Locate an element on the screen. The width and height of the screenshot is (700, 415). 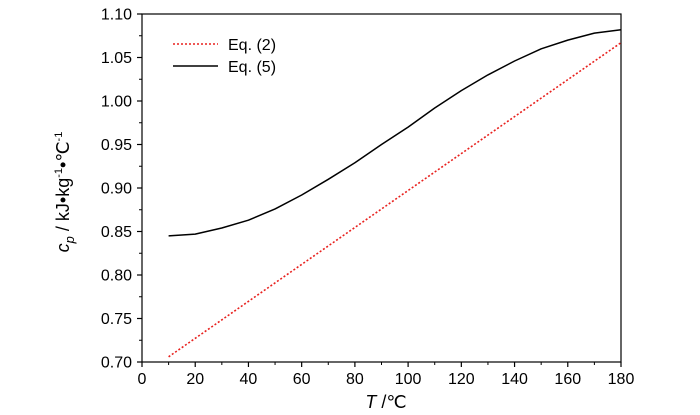
x-axis-title: T /℃ is located at coordinates (385, 402).